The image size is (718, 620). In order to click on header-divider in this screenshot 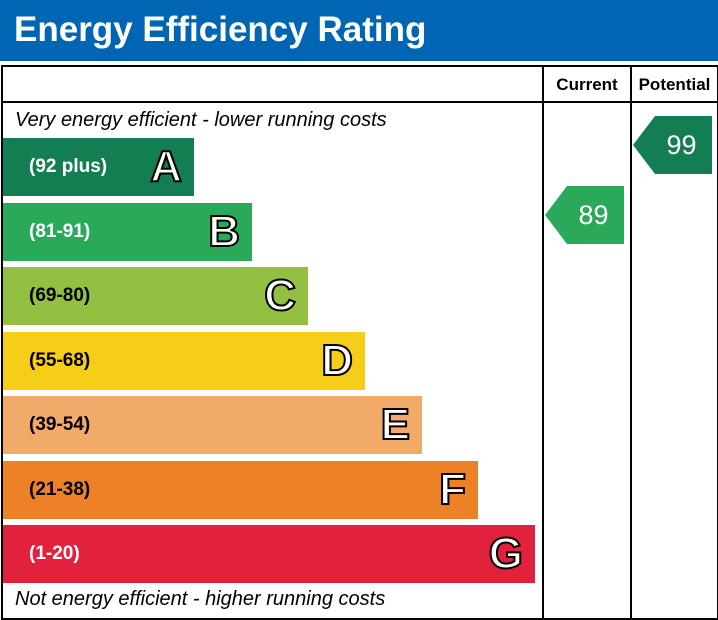, I will do `click(360, 102)`.